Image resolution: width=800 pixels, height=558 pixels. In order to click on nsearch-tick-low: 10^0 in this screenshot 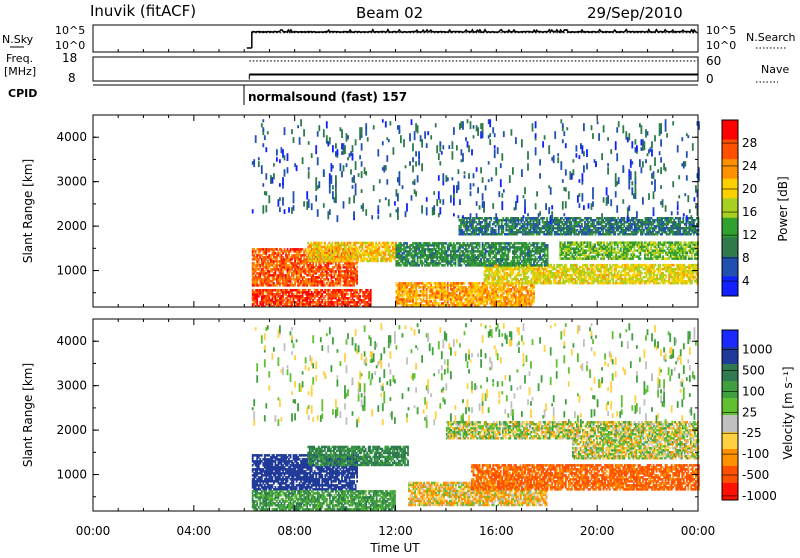, I will do `click(721, 45)`.